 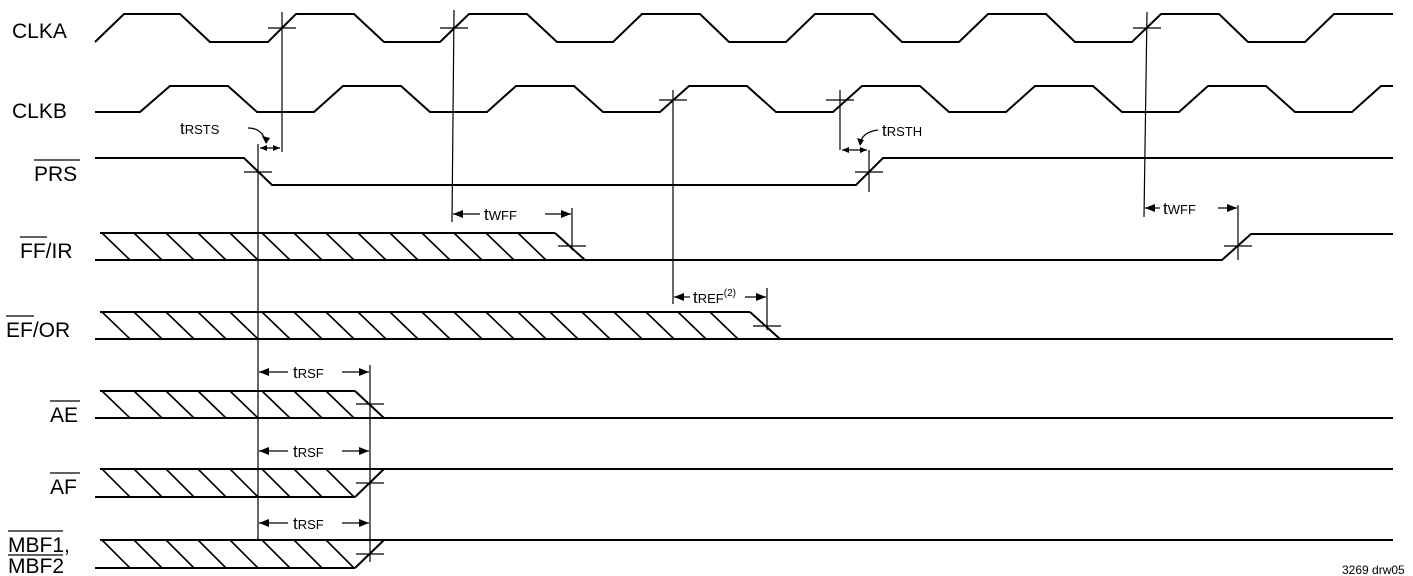 What do you see at coordinates (39, 31) in the screenshot?
I see `signal-label-clka: CLKA` at bounding box center [39, 31].